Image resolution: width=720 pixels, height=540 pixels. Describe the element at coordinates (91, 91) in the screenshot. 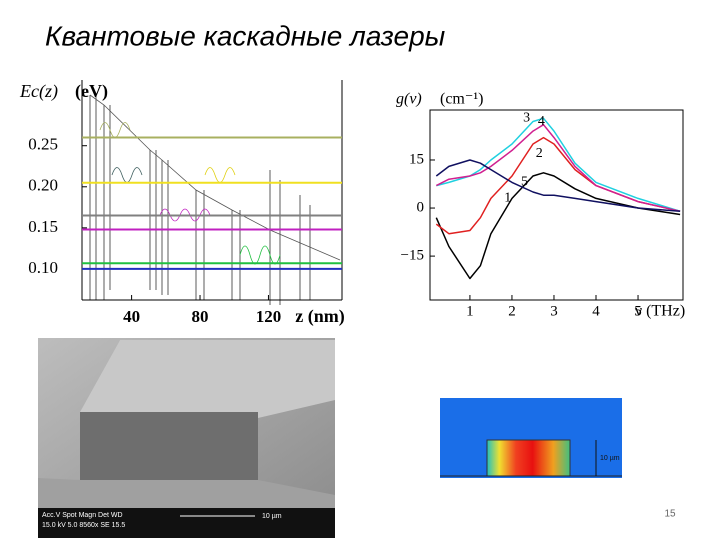

I see `y-axis-unit: (eV)` at that location.